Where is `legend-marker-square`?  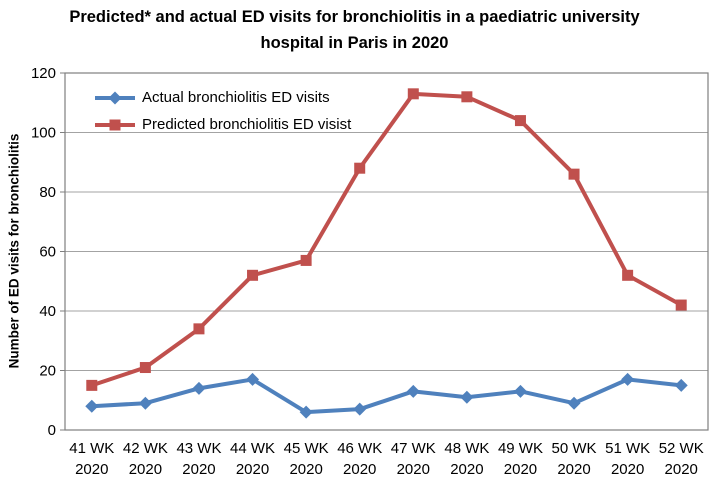 legend-marker-square is located at coordinates (115, 124).